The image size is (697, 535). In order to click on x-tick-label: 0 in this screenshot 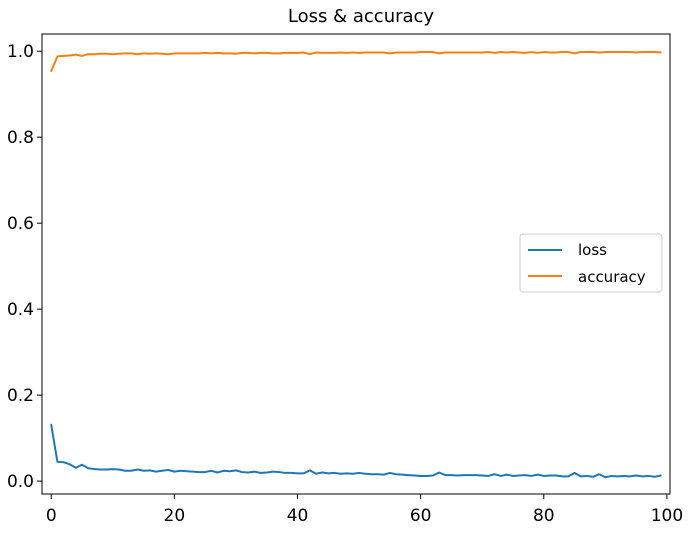, I will do `click(51, 516)`.